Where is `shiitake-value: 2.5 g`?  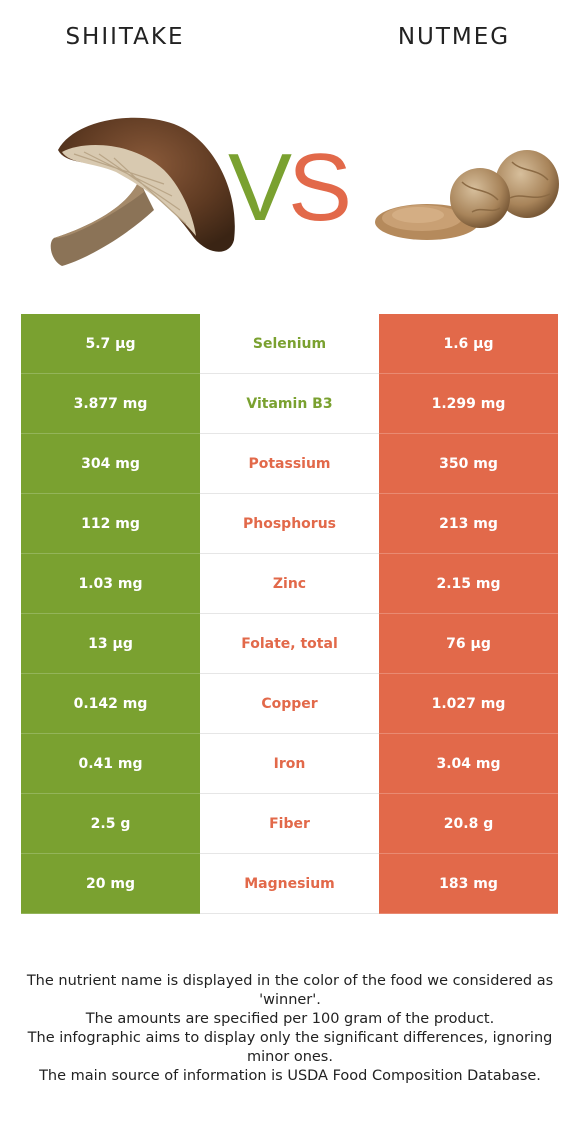
shiitake-value: 2.5 g is located at coordinates (110, 823).